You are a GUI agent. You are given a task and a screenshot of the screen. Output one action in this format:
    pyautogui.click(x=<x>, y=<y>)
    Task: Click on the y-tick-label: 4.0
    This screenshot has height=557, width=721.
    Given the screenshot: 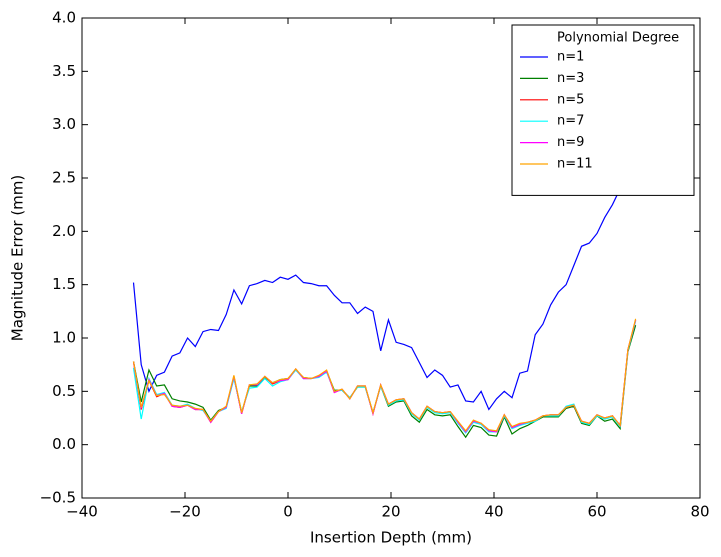 What is the action you would take?
    pyautogui.click(x=64, y=18)
    